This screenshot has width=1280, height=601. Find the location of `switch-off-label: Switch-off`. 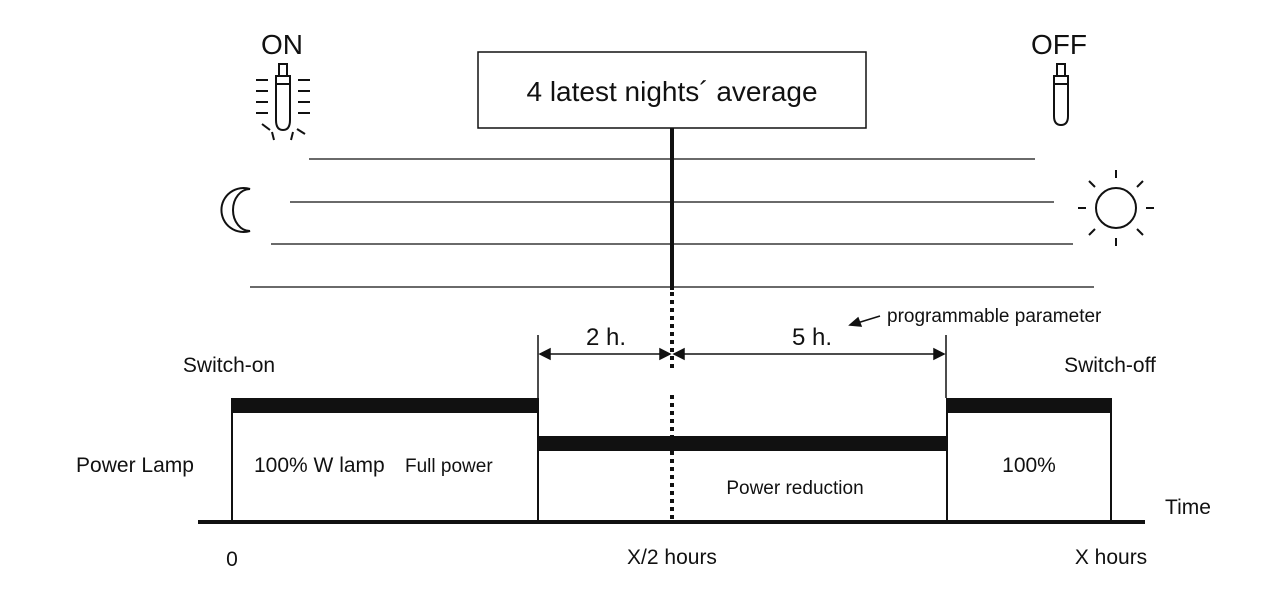

switch-off-label: Switch-off is located at coordinates (1110, 365).